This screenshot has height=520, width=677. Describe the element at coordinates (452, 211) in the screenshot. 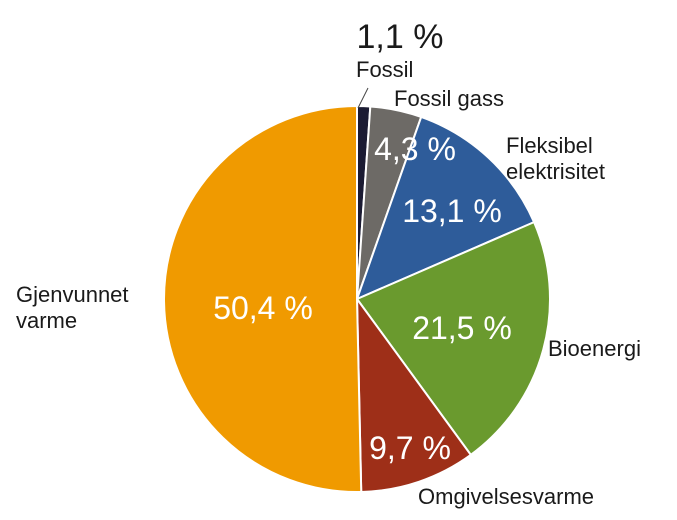

I see `value-label-fleksibel-elektrisitet: 13,1 %` at that location.